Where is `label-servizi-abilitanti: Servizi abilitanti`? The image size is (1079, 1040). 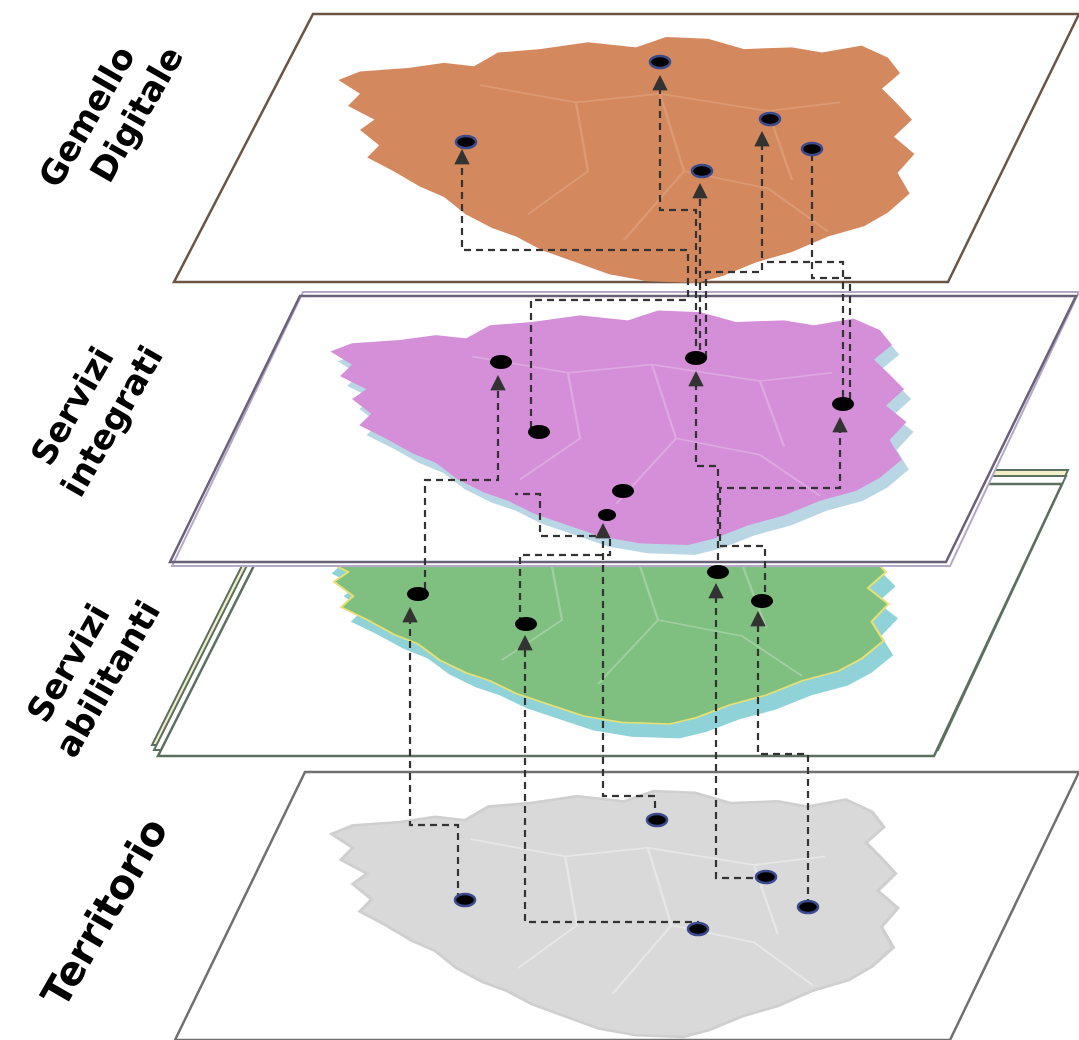
label-servizi-abilitanti: Servizi abilitanti is located at coordinates (90, 668).